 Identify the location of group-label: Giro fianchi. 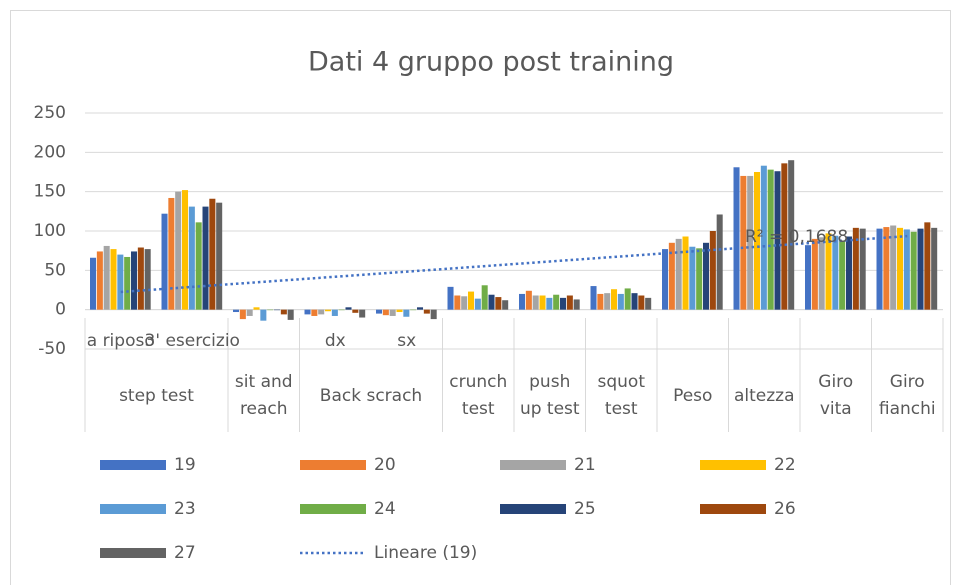
(907, 395).